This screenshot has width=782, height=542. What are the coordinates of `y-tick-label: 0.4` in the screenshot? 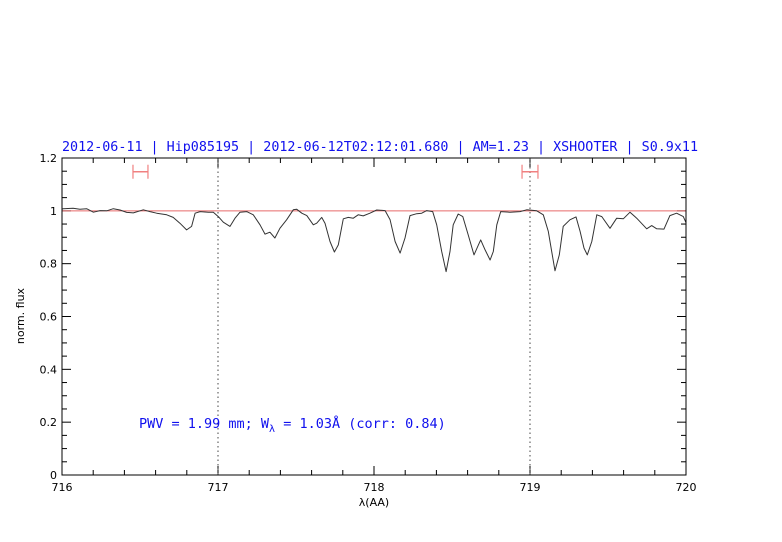 It's located at (49, 369).